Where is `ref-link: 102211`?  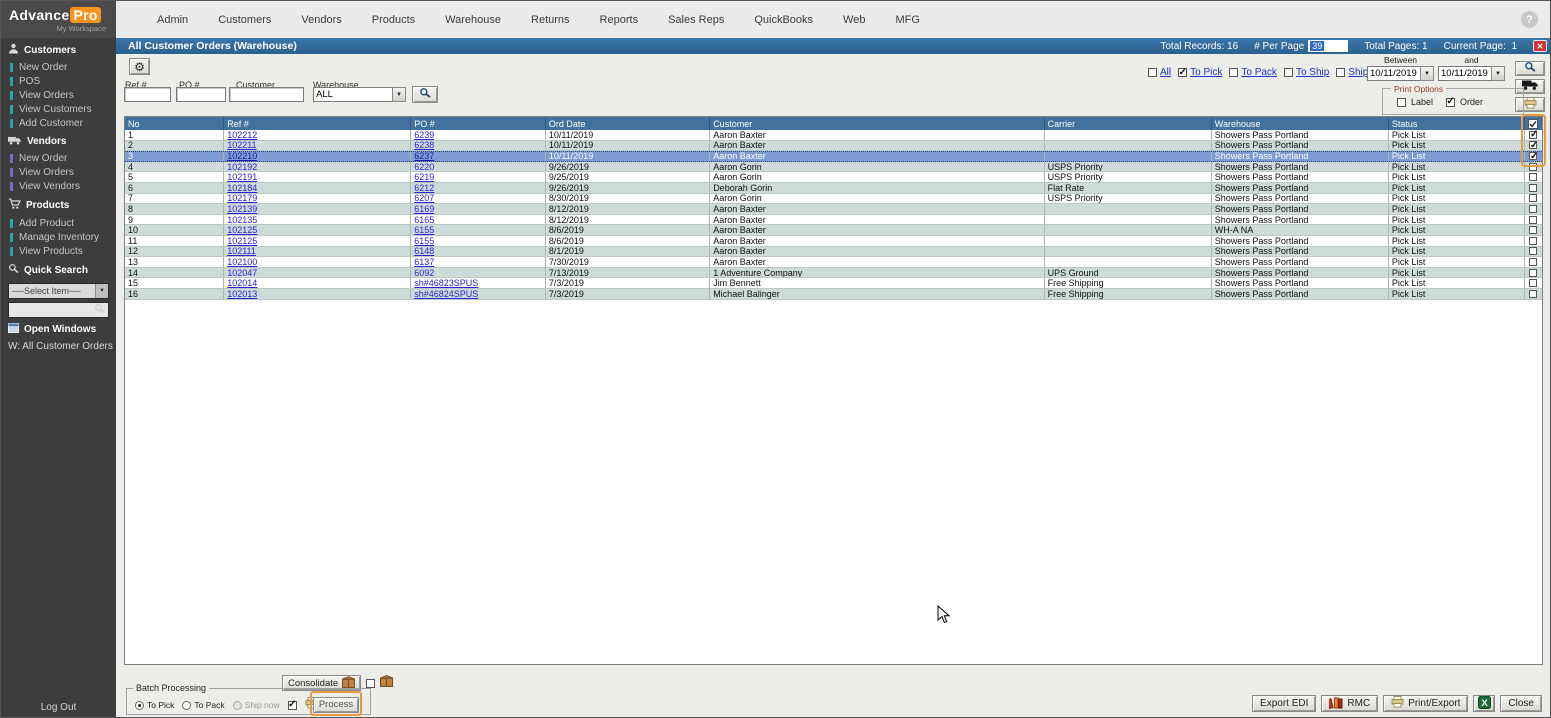 ref-link: 102211 is located at coordinates (242, 145).